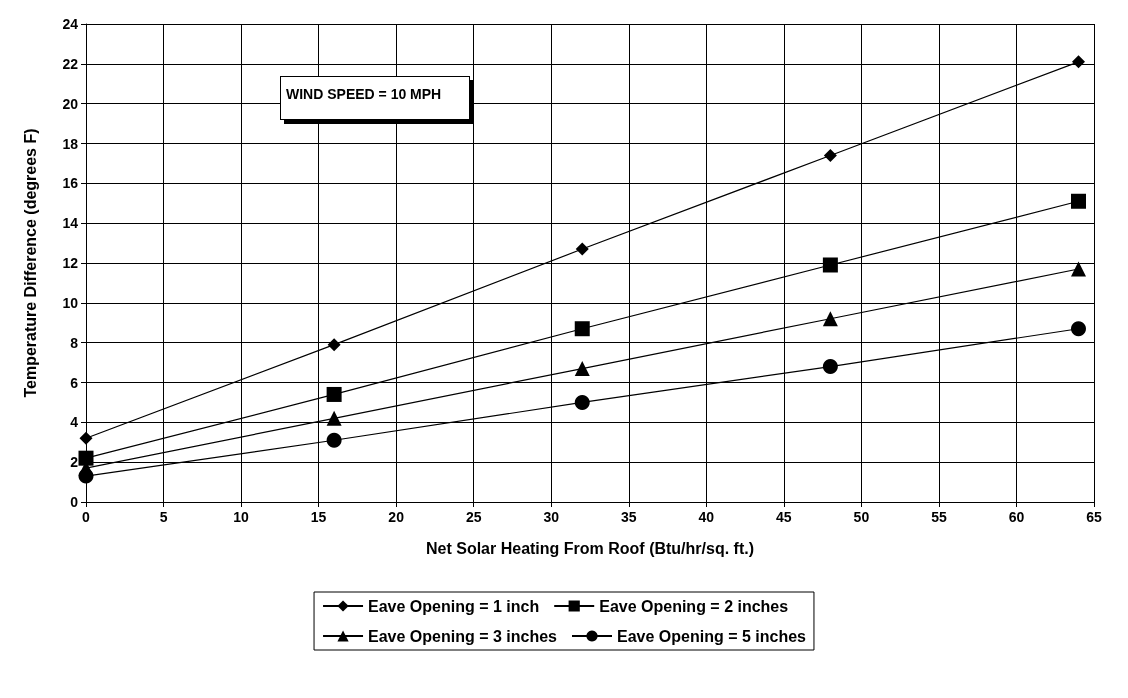 This screenshot has height=698, width=1128. I want to click on y-tick-label: 6, so click(74, 382).